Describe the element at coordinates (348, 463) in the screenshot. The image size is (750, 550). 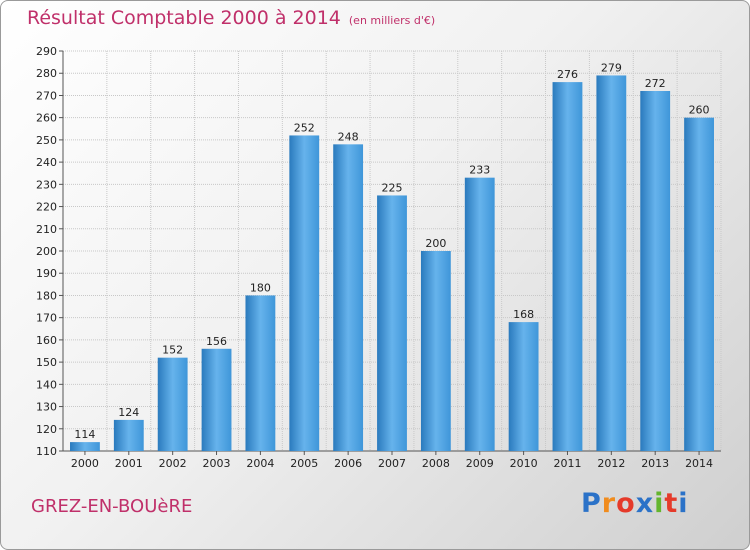
I see `x-tick-label: 2006` at that location.